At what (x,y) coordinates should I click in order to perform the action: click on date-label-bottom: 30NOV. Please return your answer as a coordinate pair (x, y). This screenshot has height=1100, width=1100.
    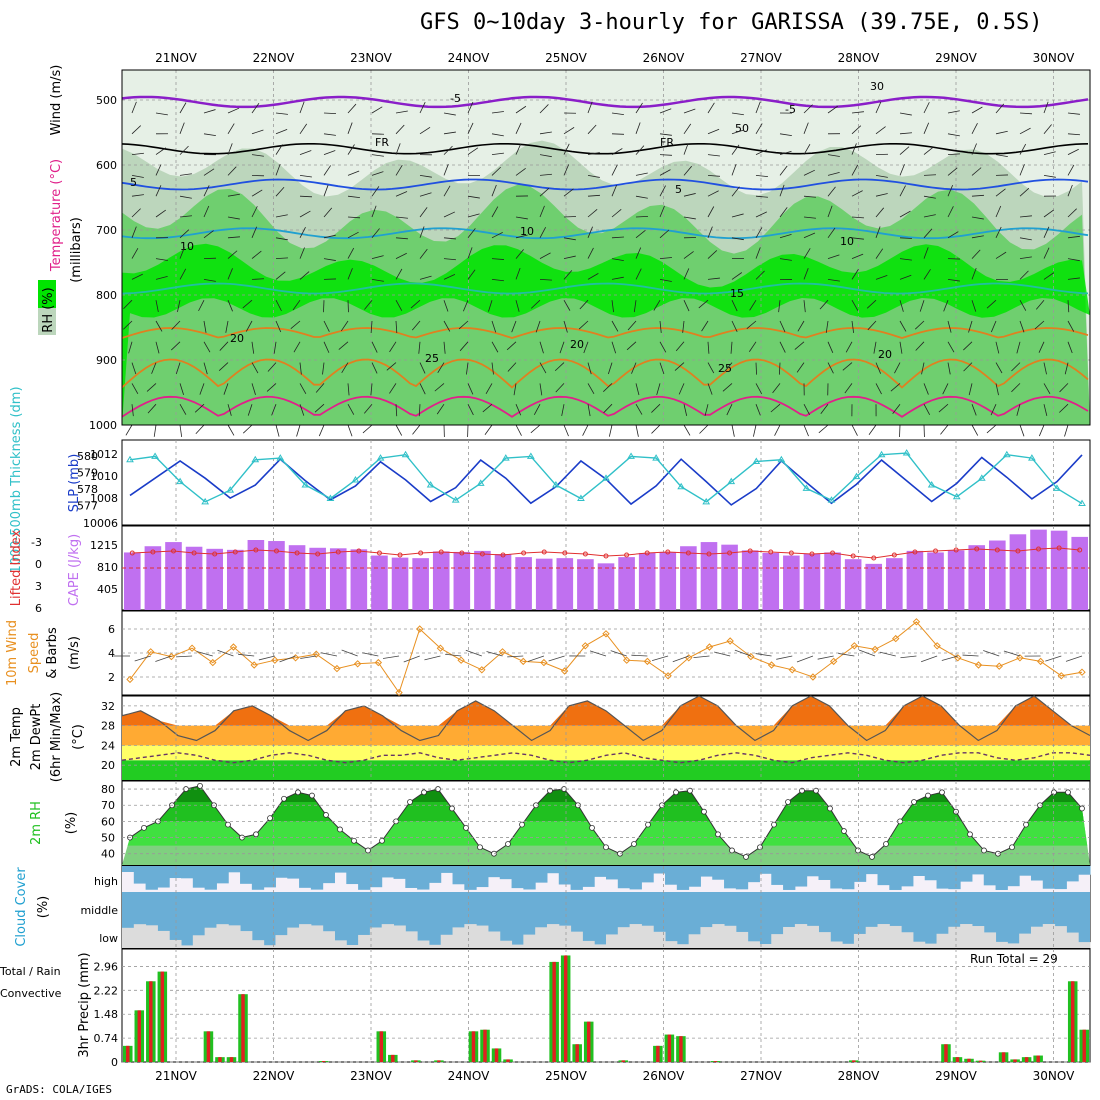
    Looking at the image, I should click on (1054, 1076).